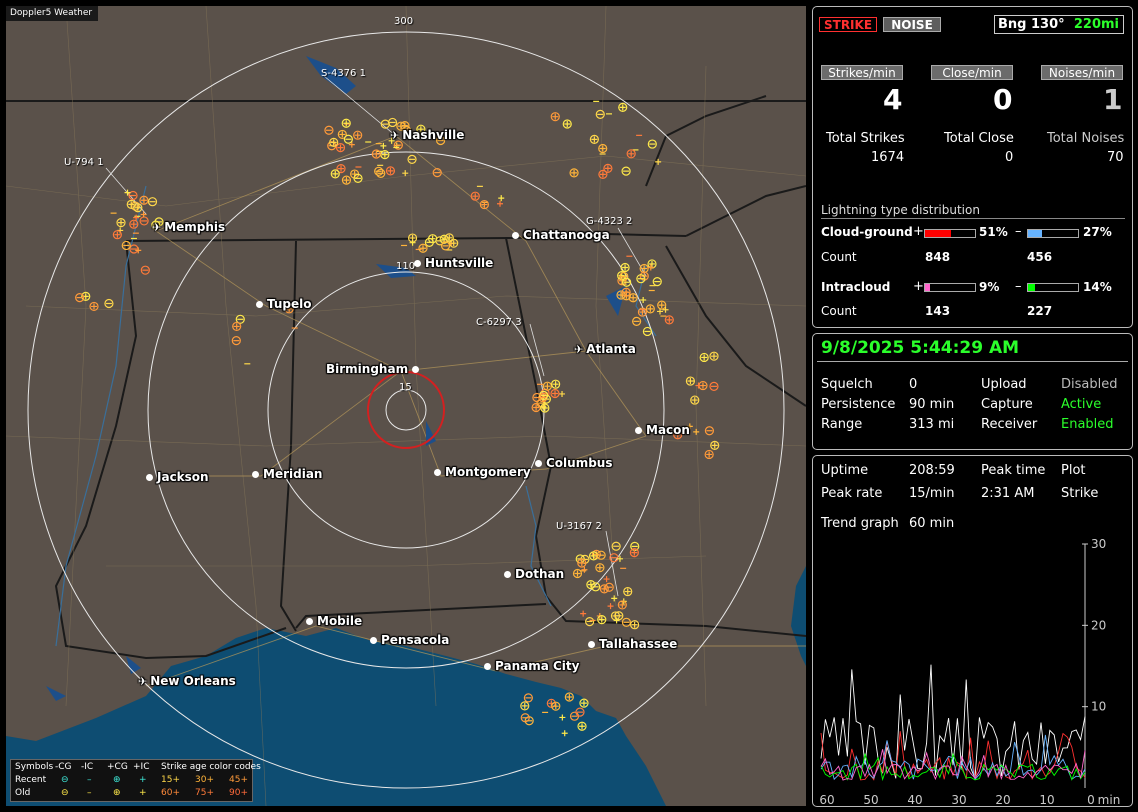 Image resolution: width=1138 pixels, height=812 pixels. Describe the element at coordinates (1031, 287) in the screenshot. I see `ic-neg-bar-fill` at that location.